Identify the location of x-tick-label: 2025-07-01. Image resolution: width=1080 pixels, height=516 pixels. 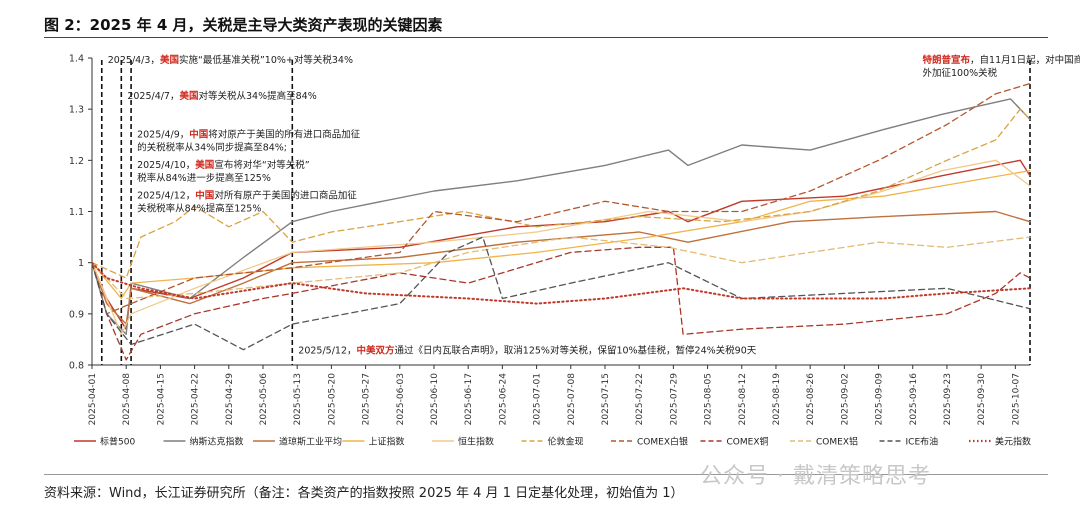
(538, 399).